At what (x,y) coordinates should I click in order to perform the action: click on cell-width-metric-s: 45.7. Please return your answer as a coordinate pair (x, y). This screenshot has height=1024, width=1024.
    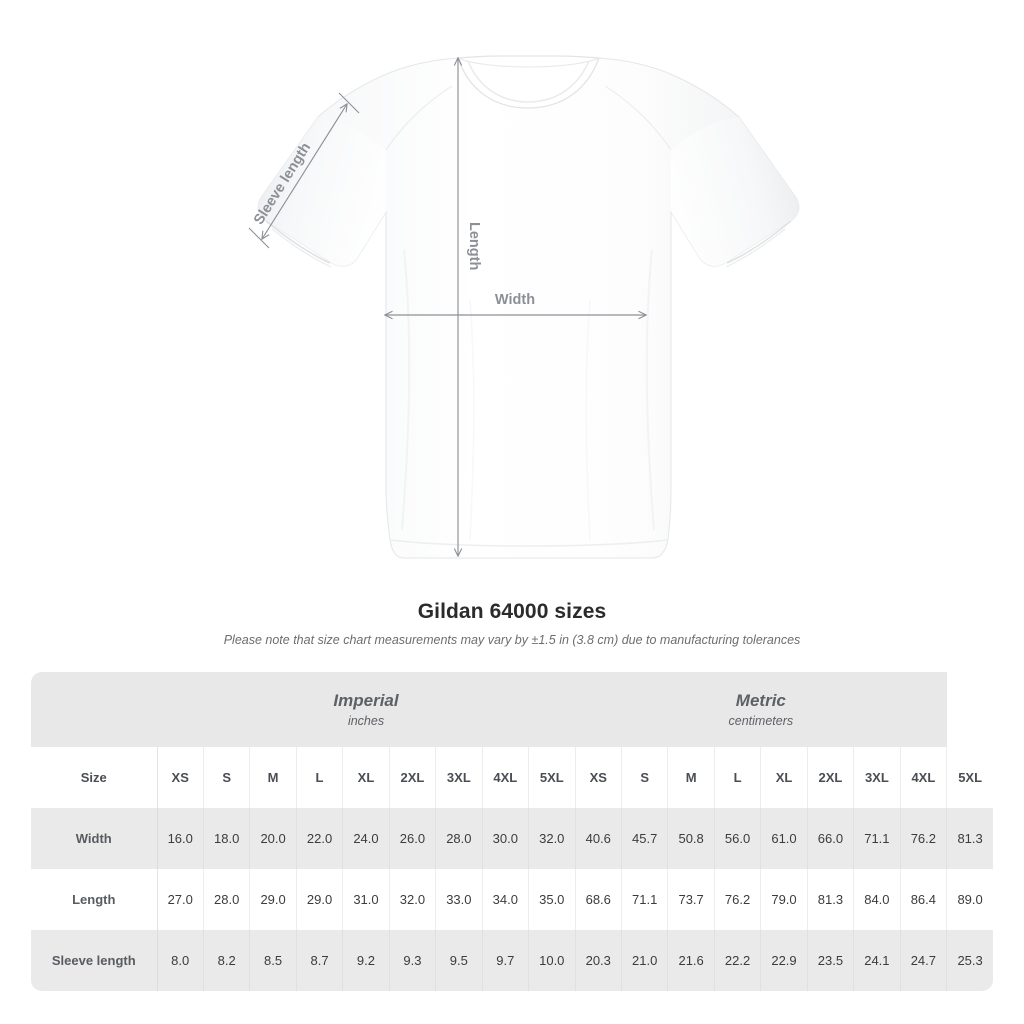
    Looking at the image, I should click on (645, 838).